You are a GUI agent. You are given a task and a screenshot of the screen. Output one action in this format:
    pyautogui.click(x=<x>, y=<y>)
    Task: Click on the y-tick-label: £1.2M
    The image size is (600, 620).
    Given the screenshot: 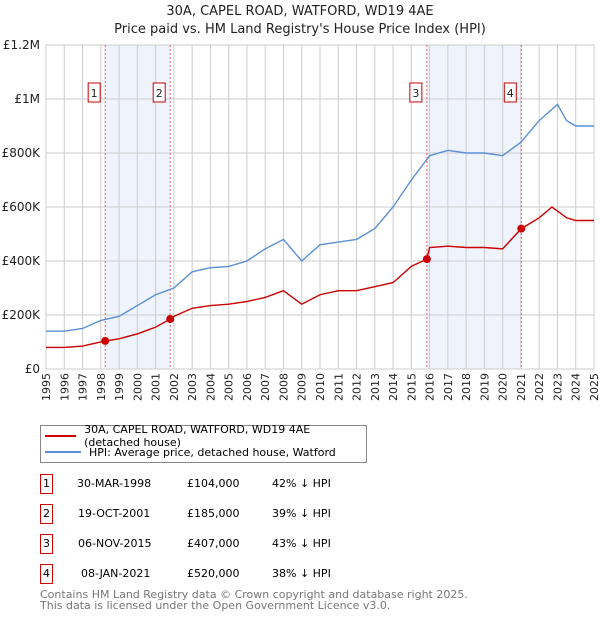 What is the action you would take?
    pyautogui.click(x=21, y=45)
    